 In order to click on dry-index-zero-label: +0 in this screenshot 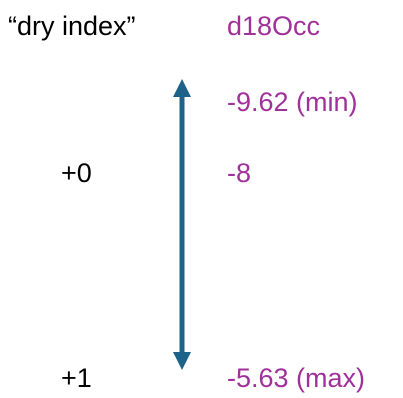, I will do `click(76, 173)`.